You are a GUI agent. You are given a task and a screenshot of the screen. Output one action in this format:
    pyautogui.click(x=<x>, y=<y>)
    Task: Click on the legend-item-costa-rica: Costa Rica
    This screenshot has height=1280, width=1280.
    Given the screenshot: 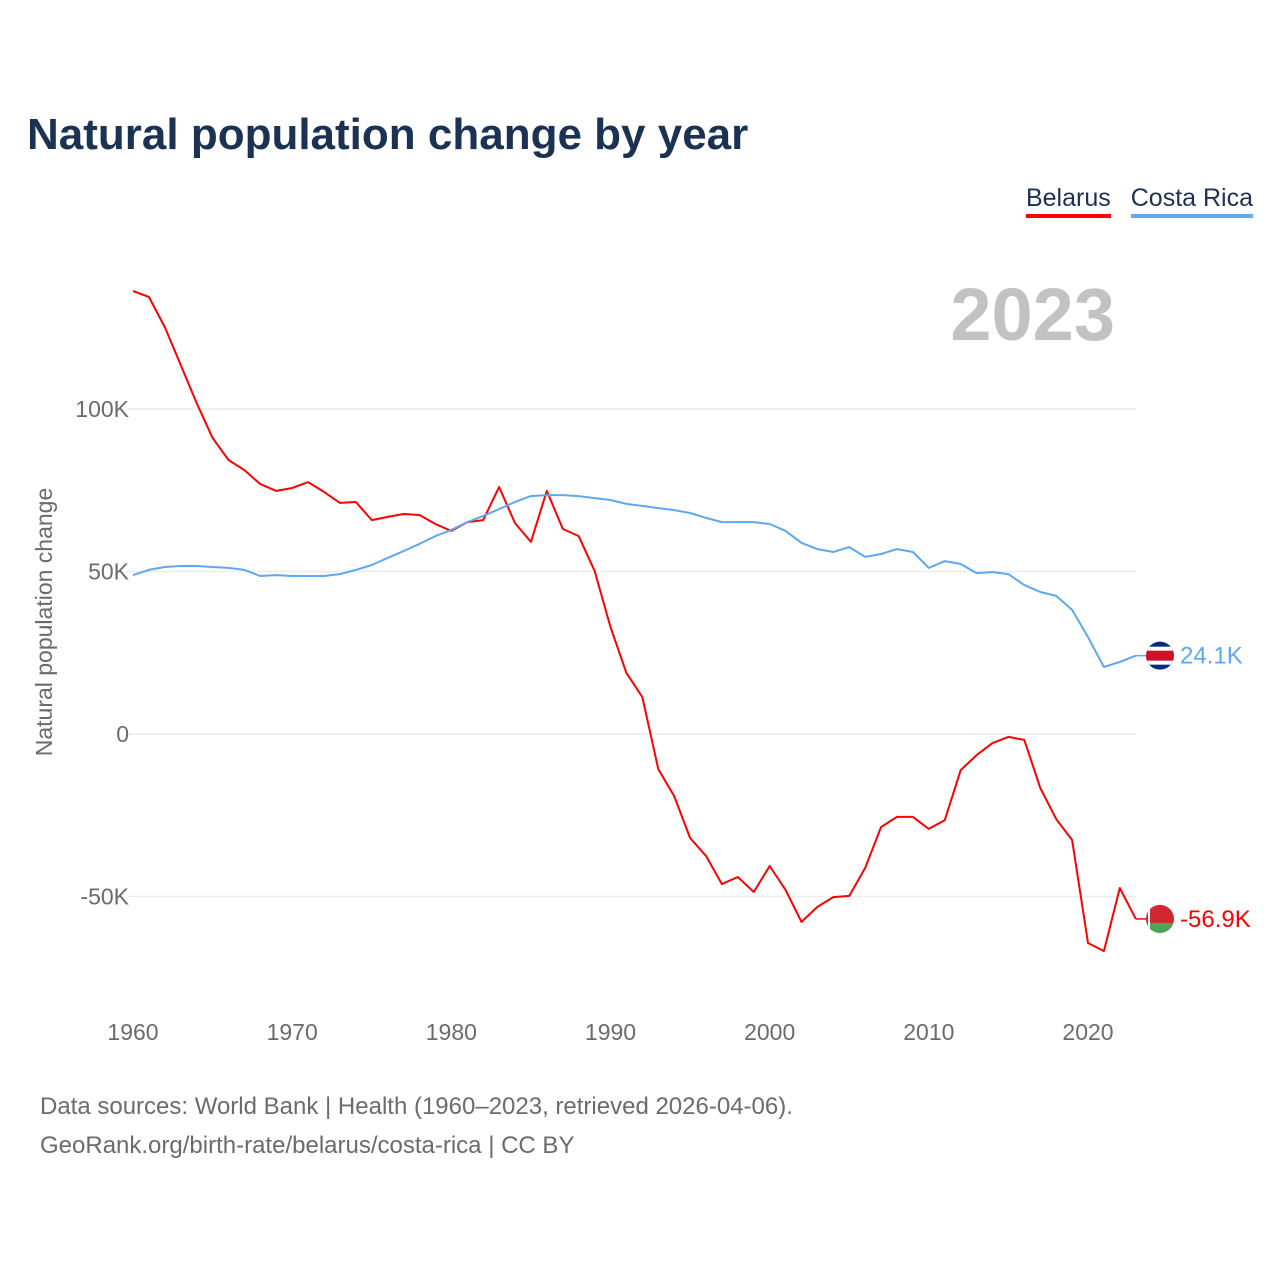 What is the action you would take?
    pyautogui.click(x=1191, y=201)
    